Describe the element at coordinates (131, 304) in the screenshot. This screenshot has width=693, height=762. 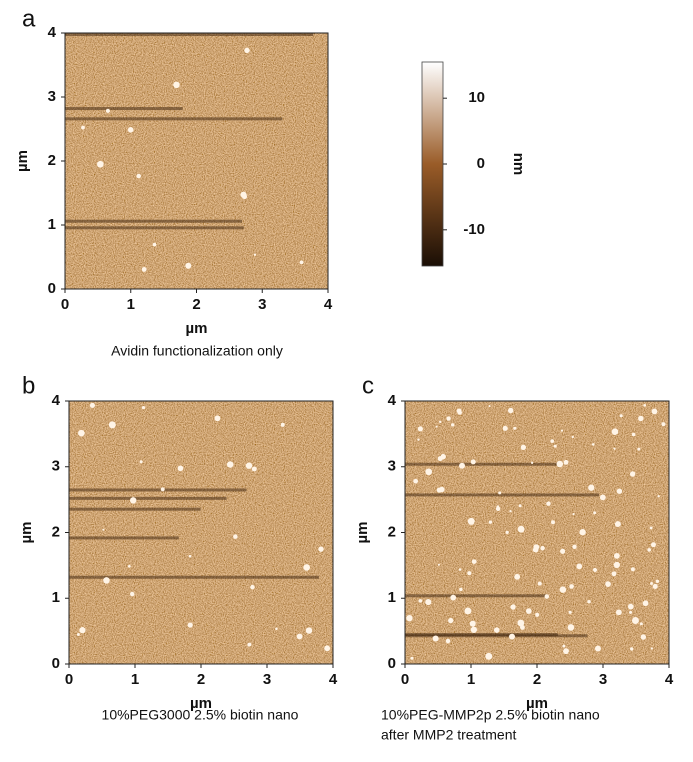
I see `x-tick-label: 1` at that location.